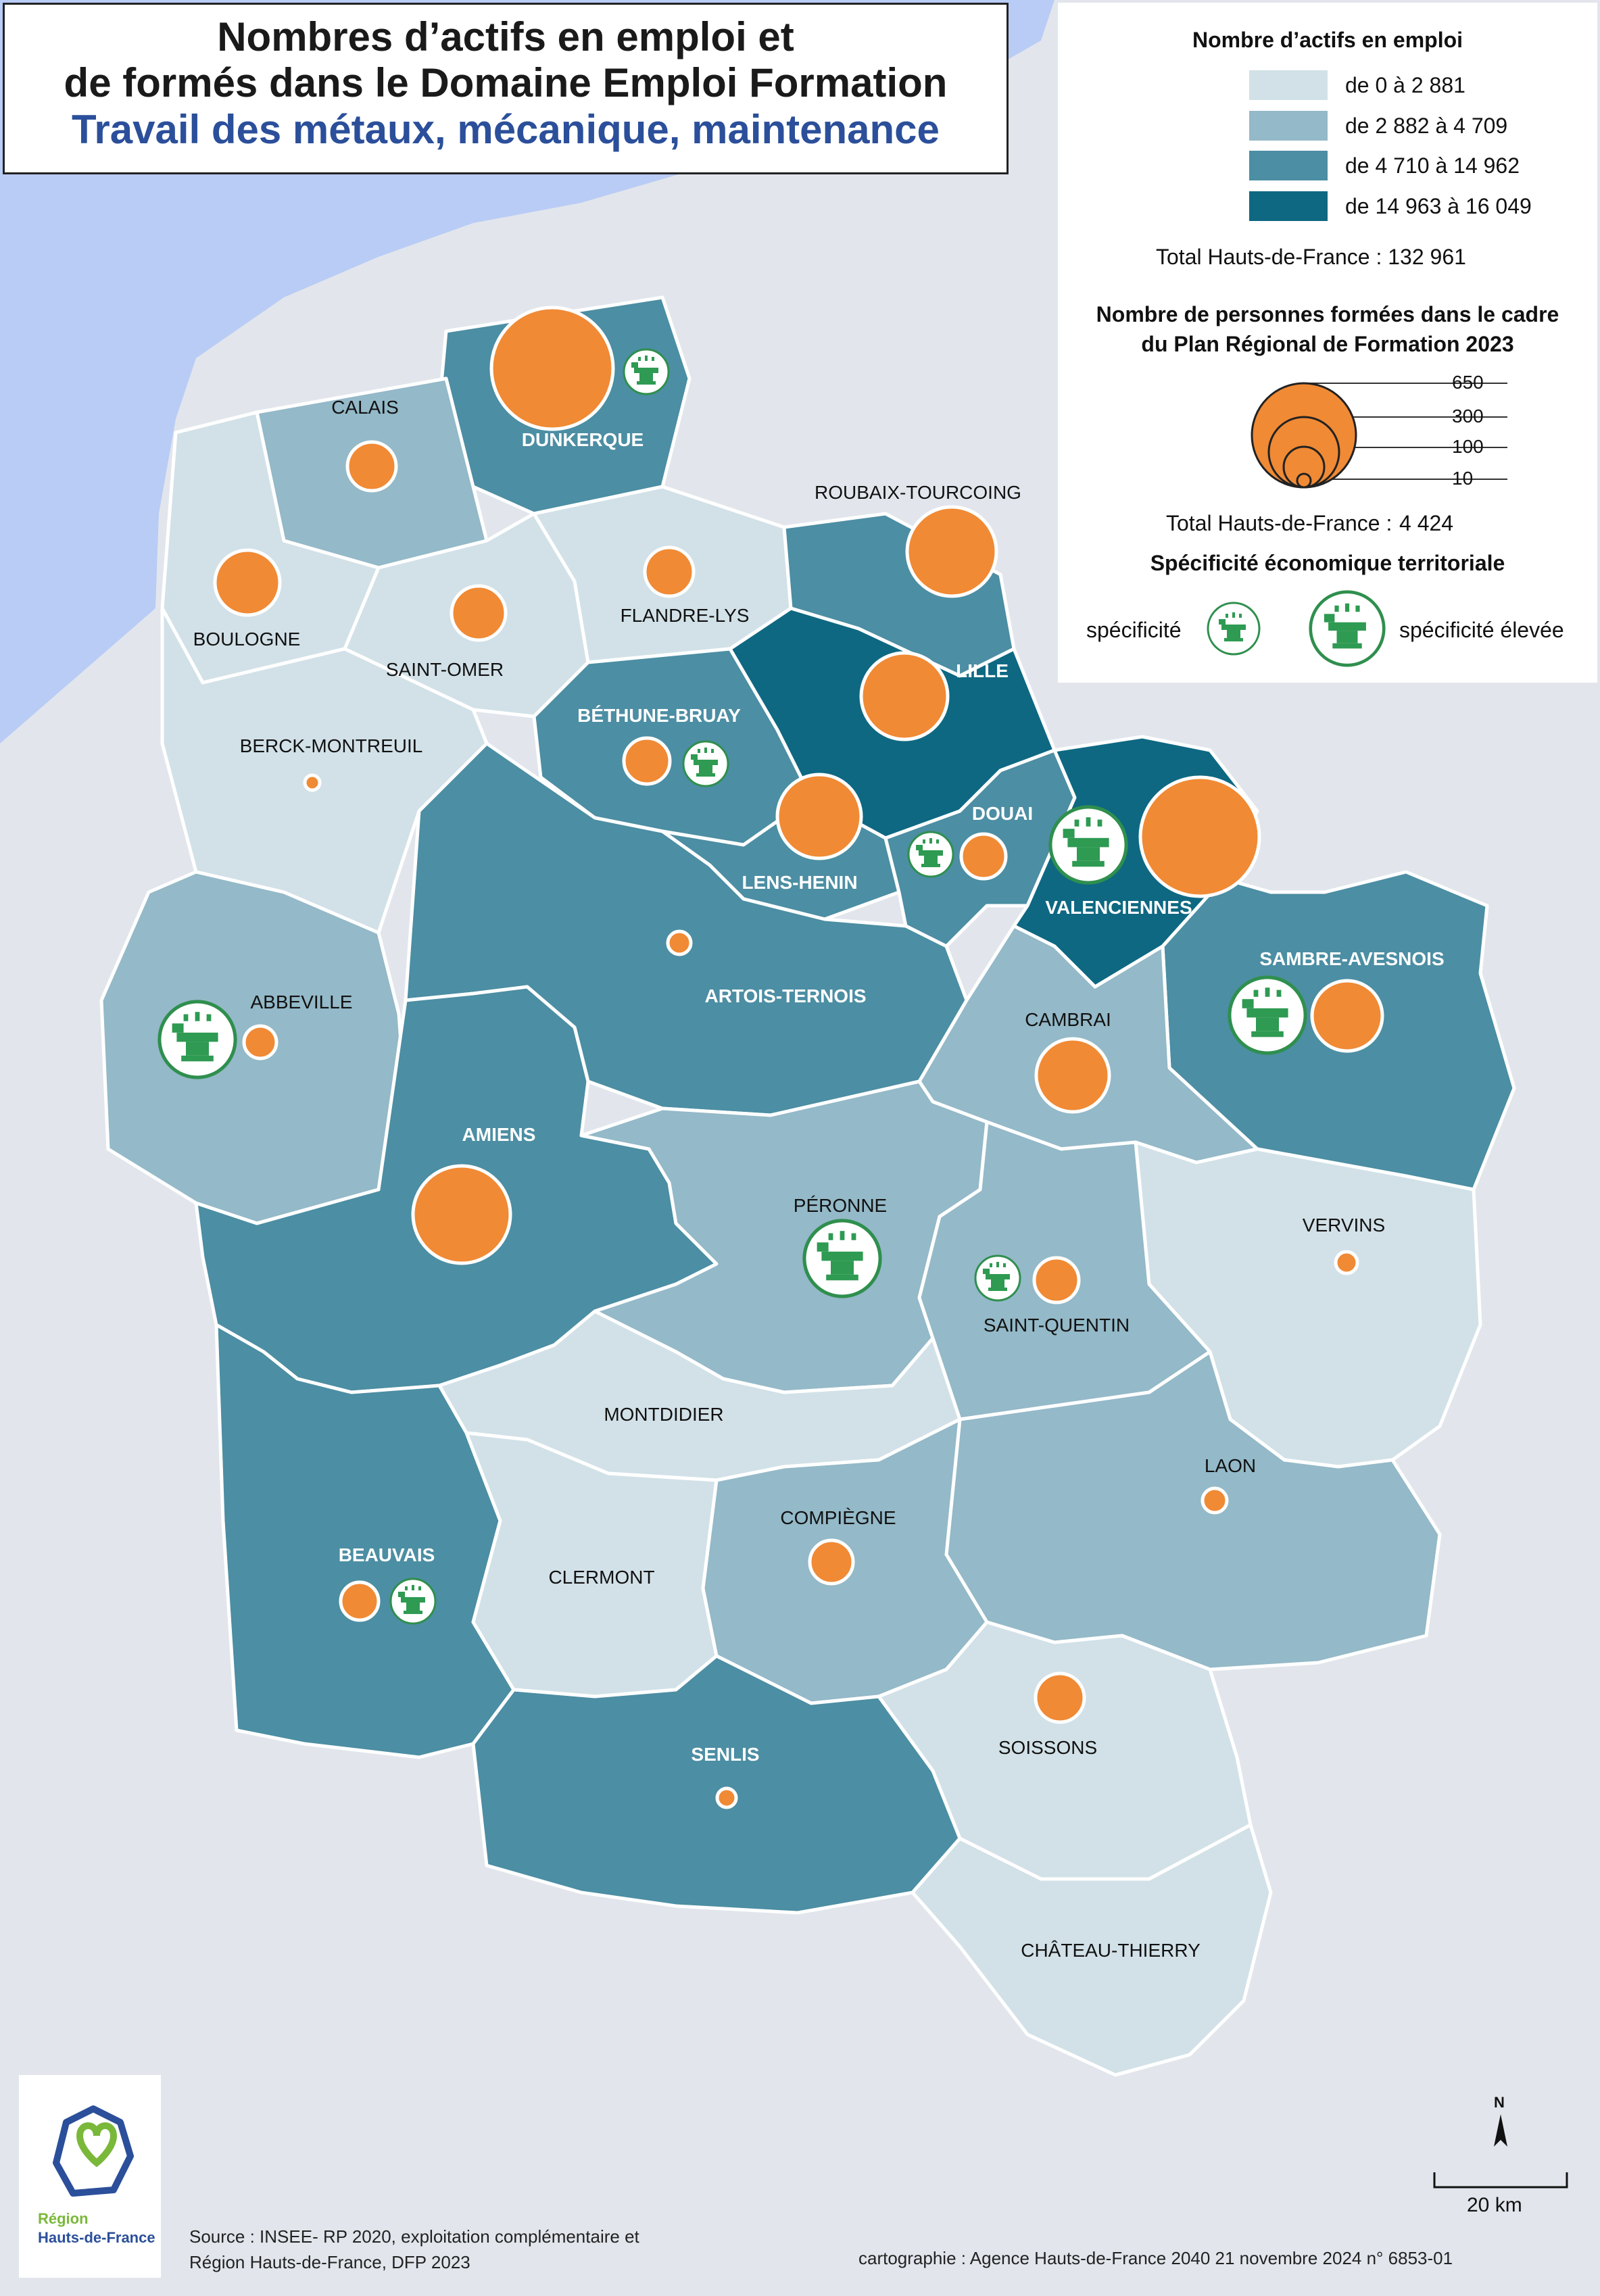  I want to click on zone-label: SENLIS, so click(725, 1754).